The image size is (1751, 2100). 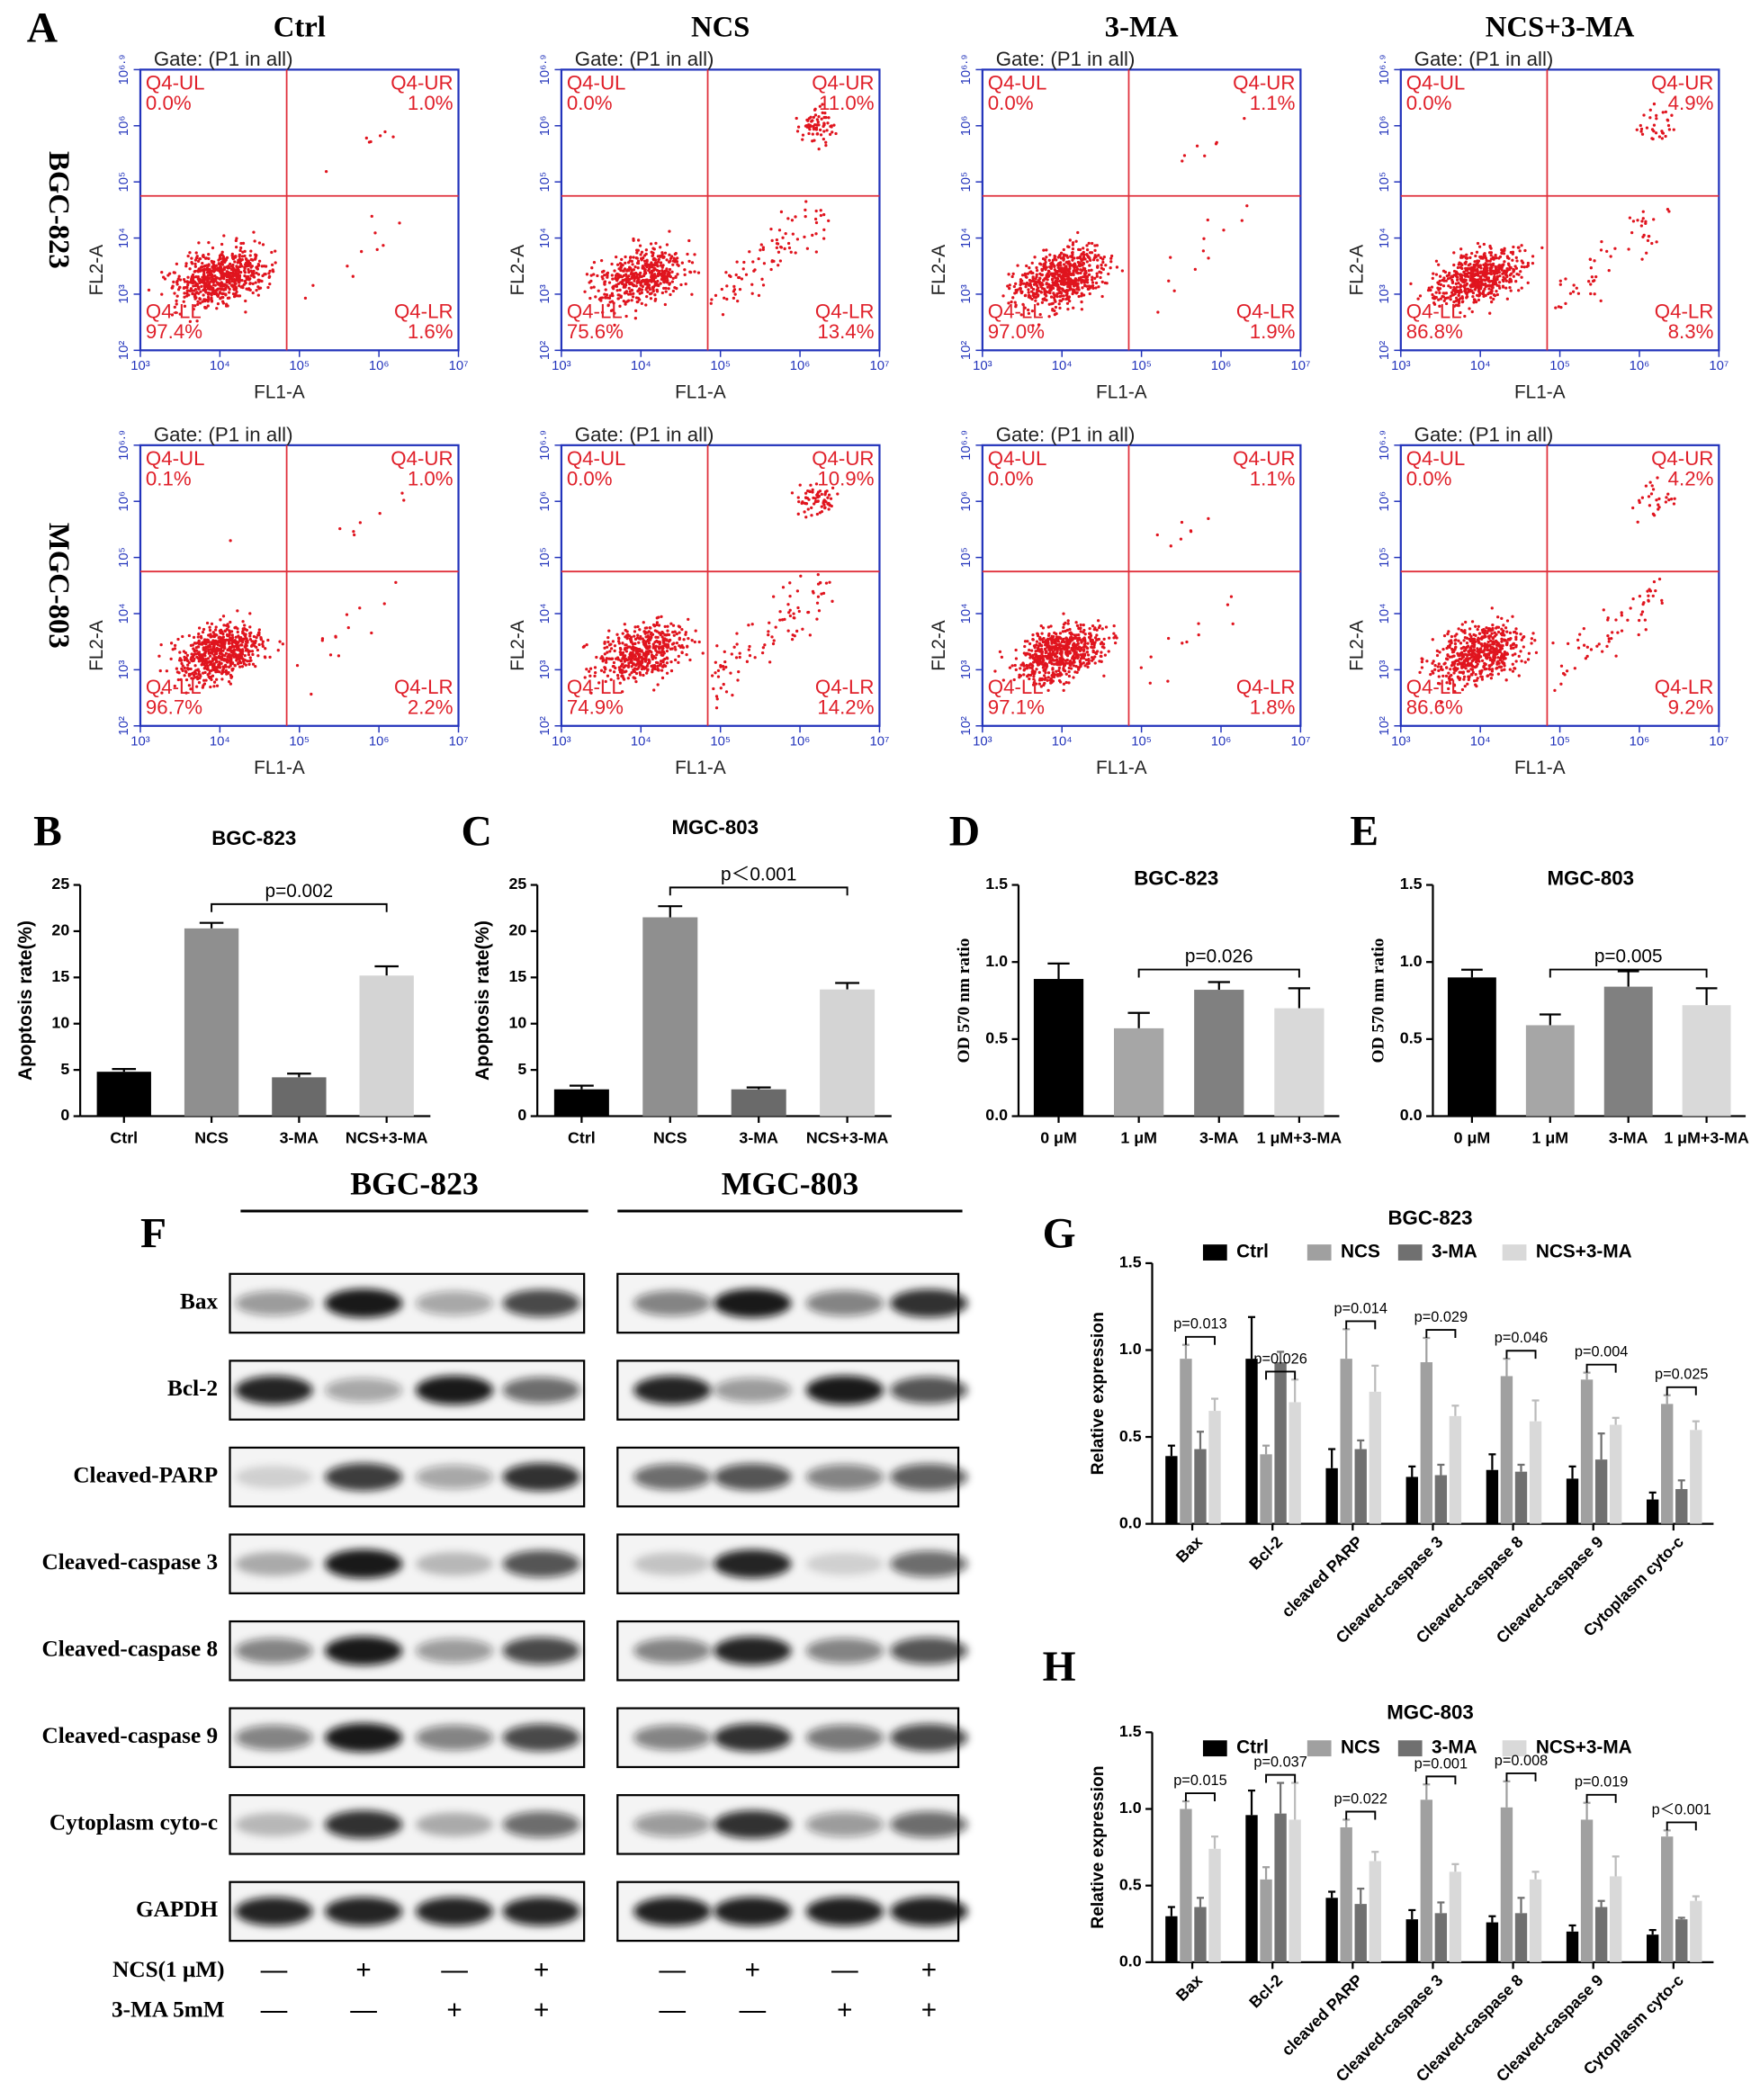 I want to click on quadrant-percent: 11.0%, so click(x=847, y=103).